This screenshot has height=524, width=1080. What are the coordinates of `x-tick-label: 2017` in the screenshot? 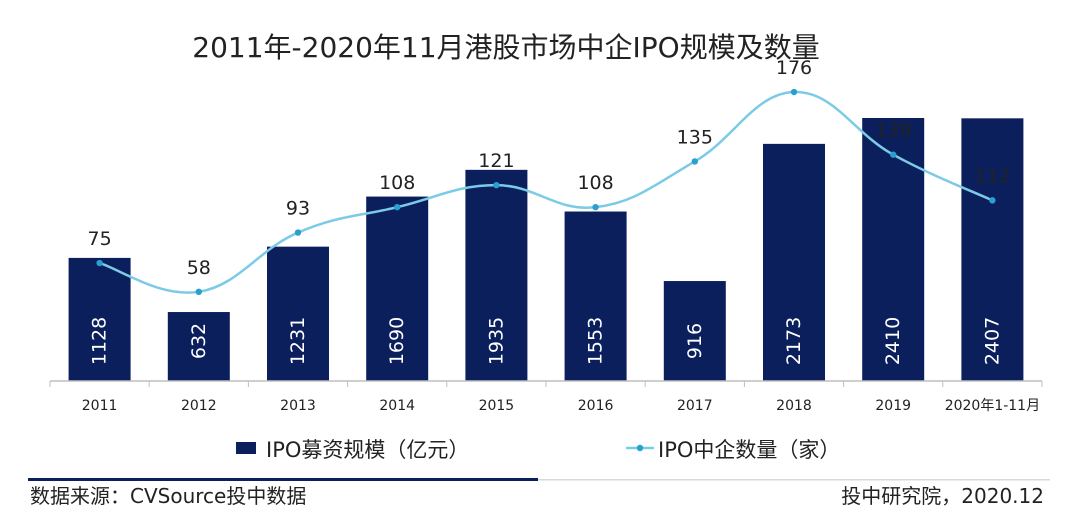 It's located at (695, 406).